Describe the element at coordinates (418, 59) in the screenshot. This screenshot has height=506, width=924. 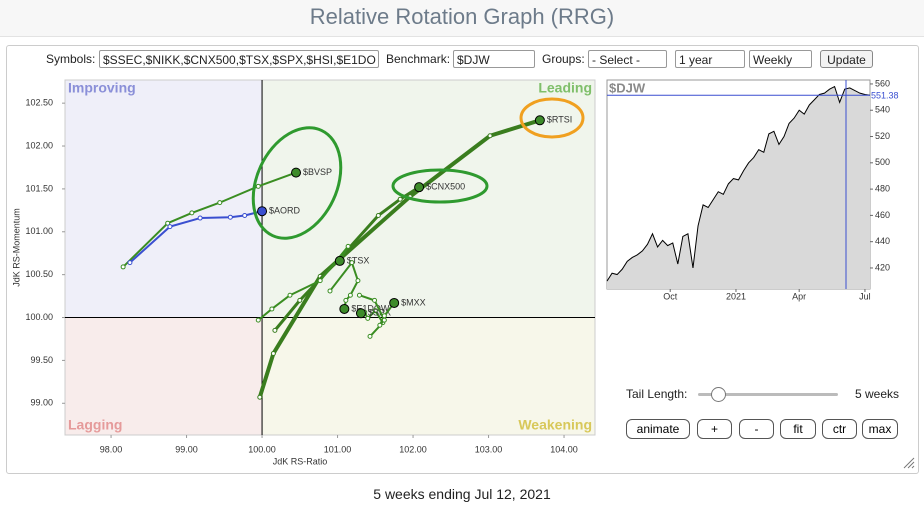
I see `benchmark-label: Benchmark:` at that location.